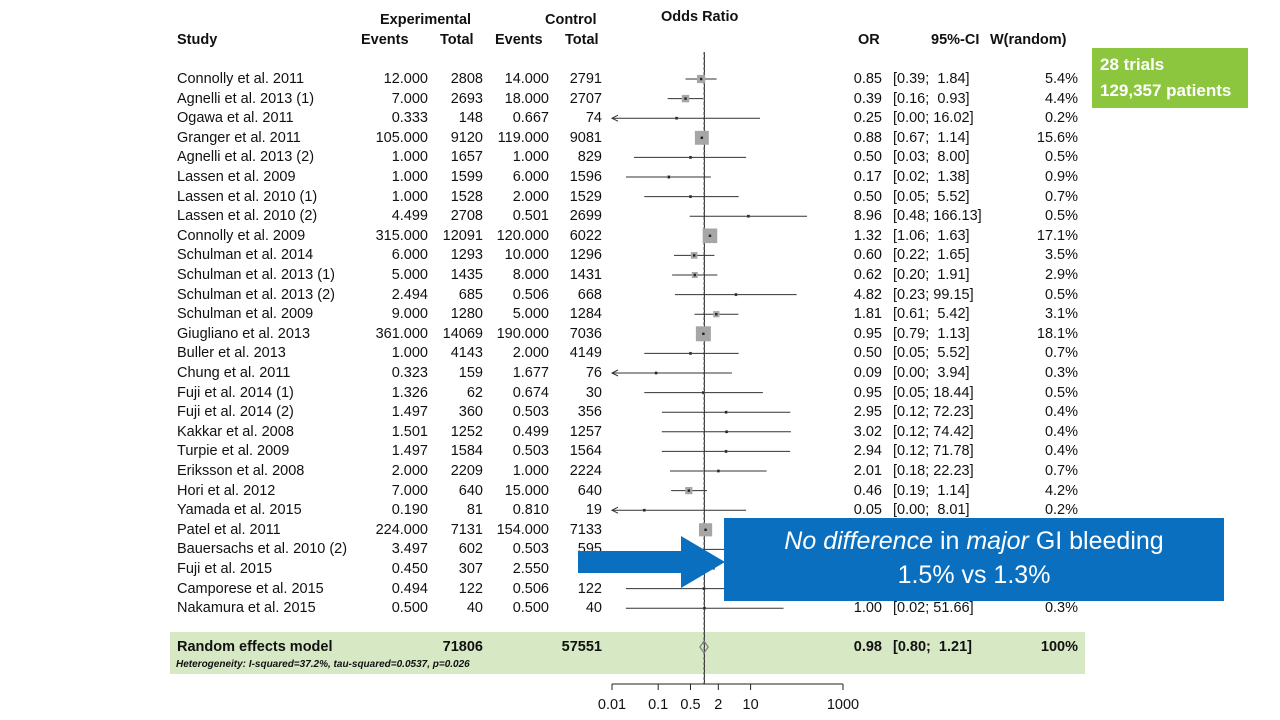  What do you see at coordinates (867, 431) in the screenshot?
I see `row-or: 3.02` at bounding box center [867, 431].